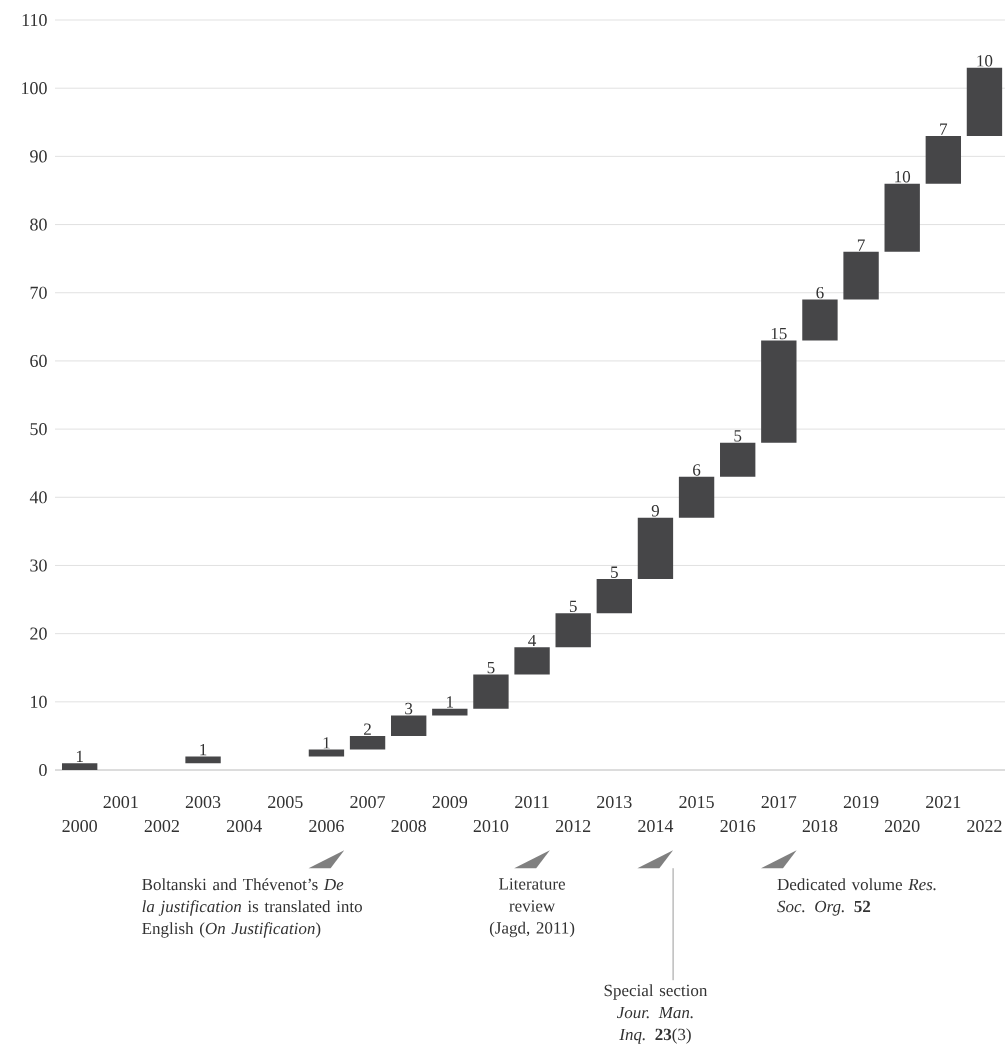 This screenshot has width=1008, height=1063. What do you see at coordinates (902, 826) in the screenshot?
I see `x-tick-label: 2020` at bounding box center [902, 826].